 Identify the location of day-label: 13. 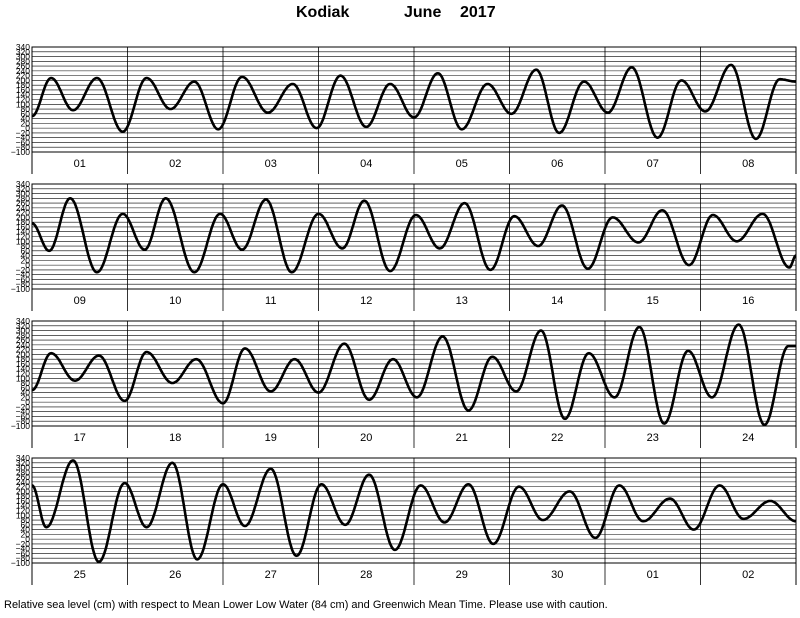
(462, 301).